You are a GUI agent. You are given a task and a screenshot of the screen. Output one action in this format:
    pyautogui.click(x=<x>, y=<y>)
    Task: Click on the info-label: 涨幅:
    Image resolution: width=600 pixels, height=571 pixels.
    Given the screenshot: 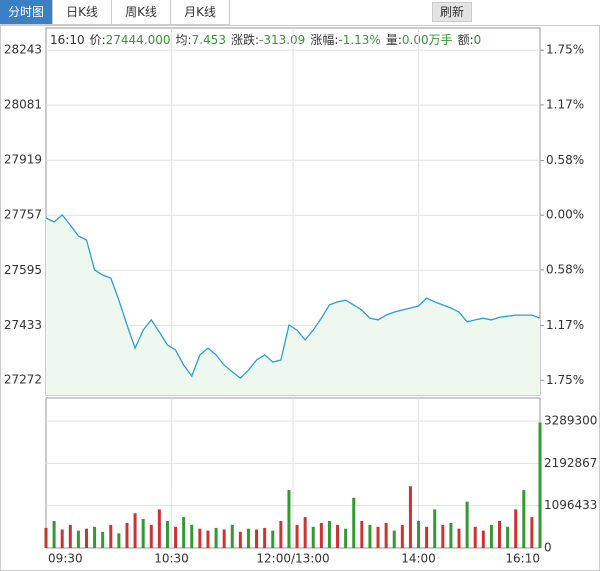 What is the action you would take?
    pyautogui.click(x=324, y=39)
    